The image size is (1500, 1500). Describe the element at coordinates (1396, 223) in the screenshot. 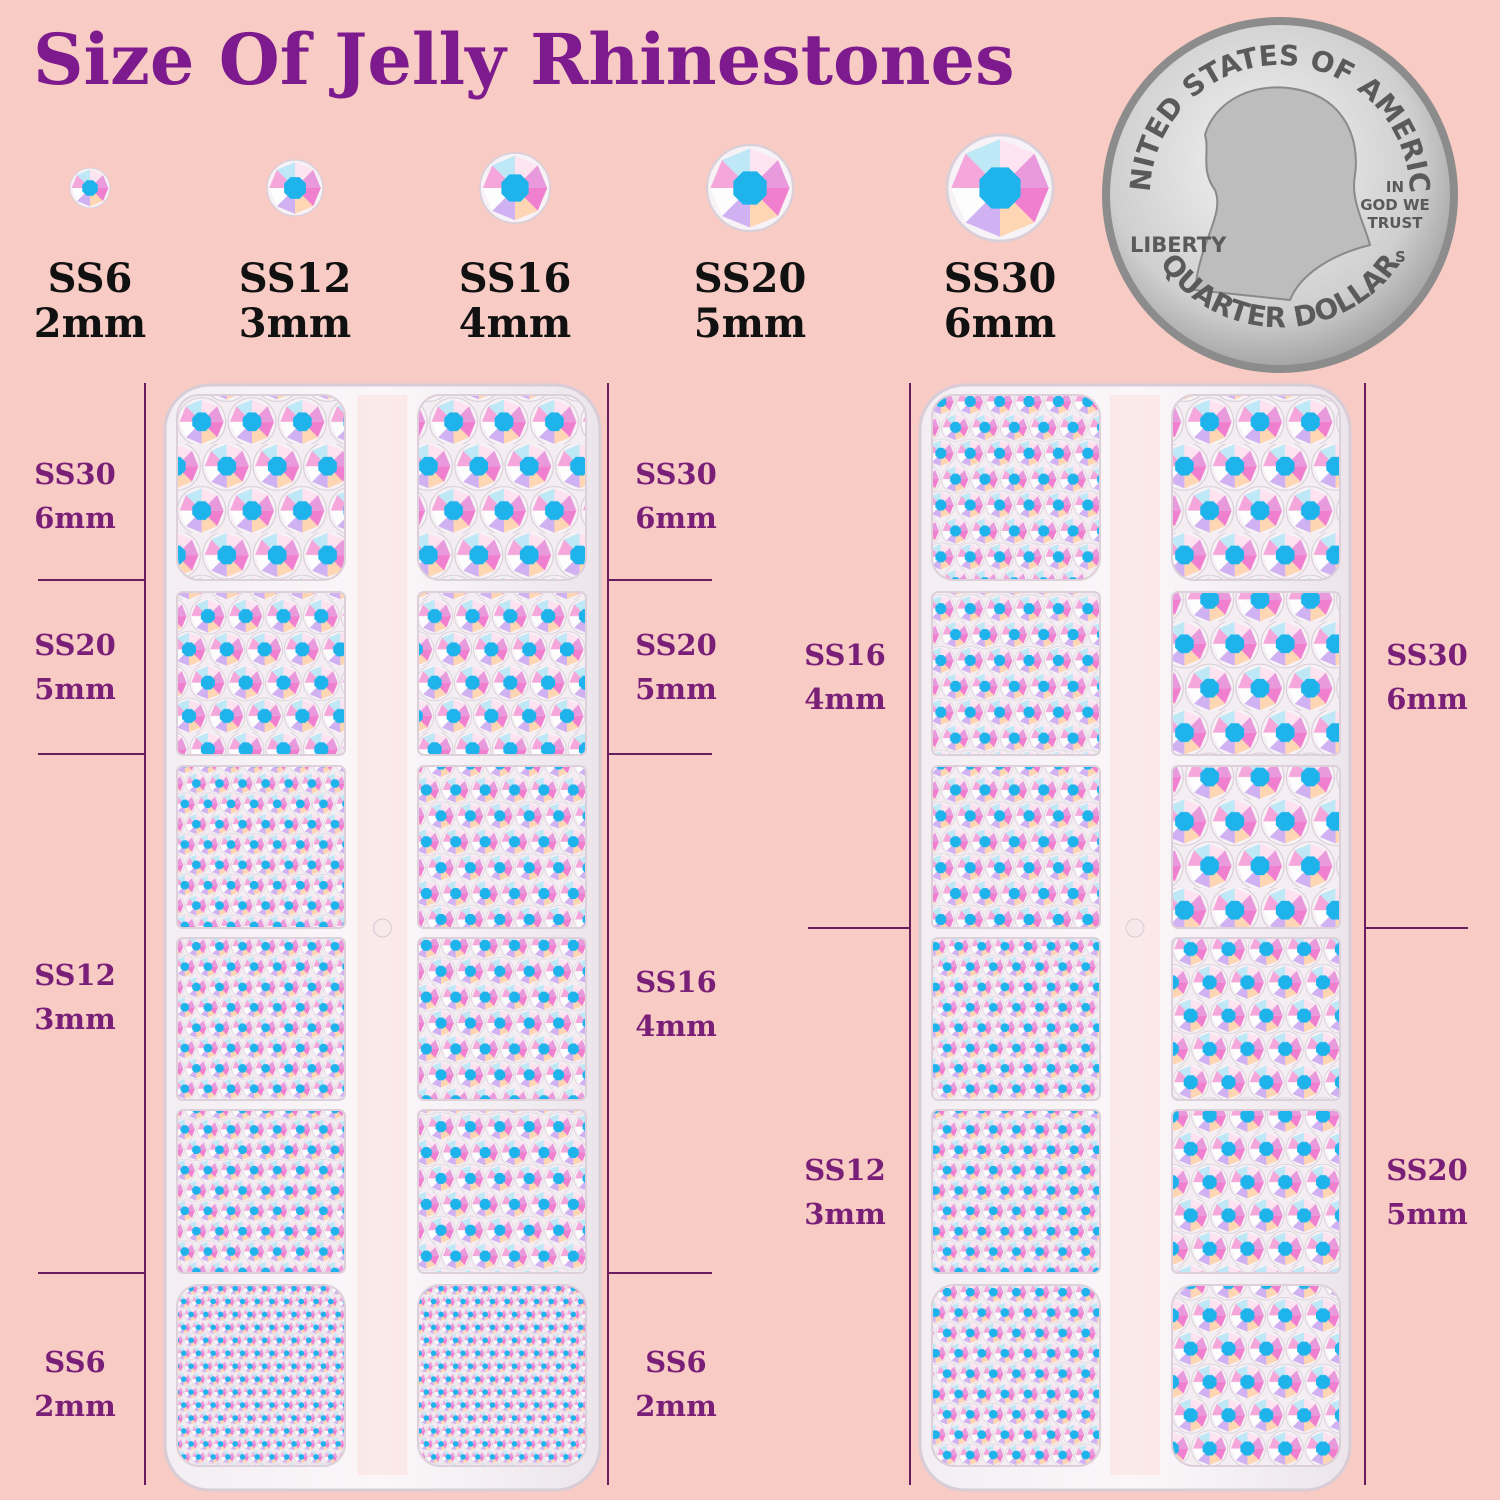

I see `coin-motto: TRUST` at that location.